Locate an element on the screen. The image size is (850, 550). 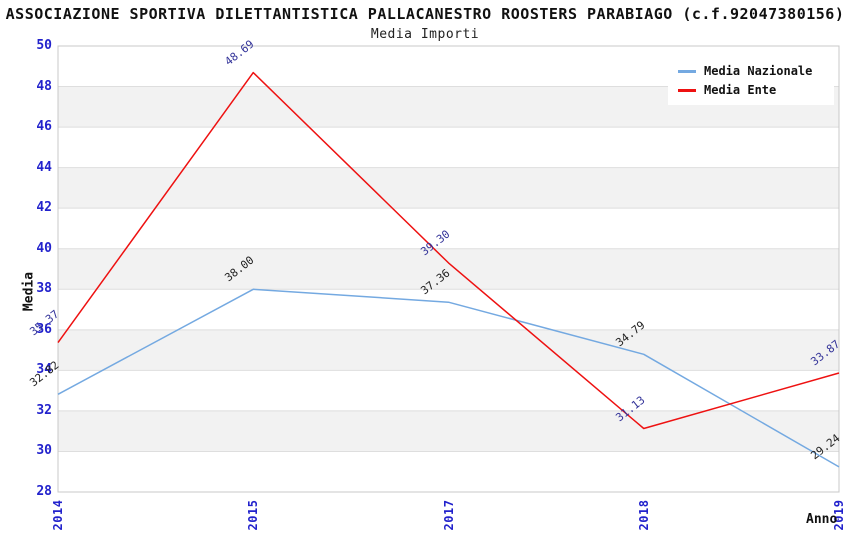
chart-subtitle: Media Importi is located at coordinates (425, 34).